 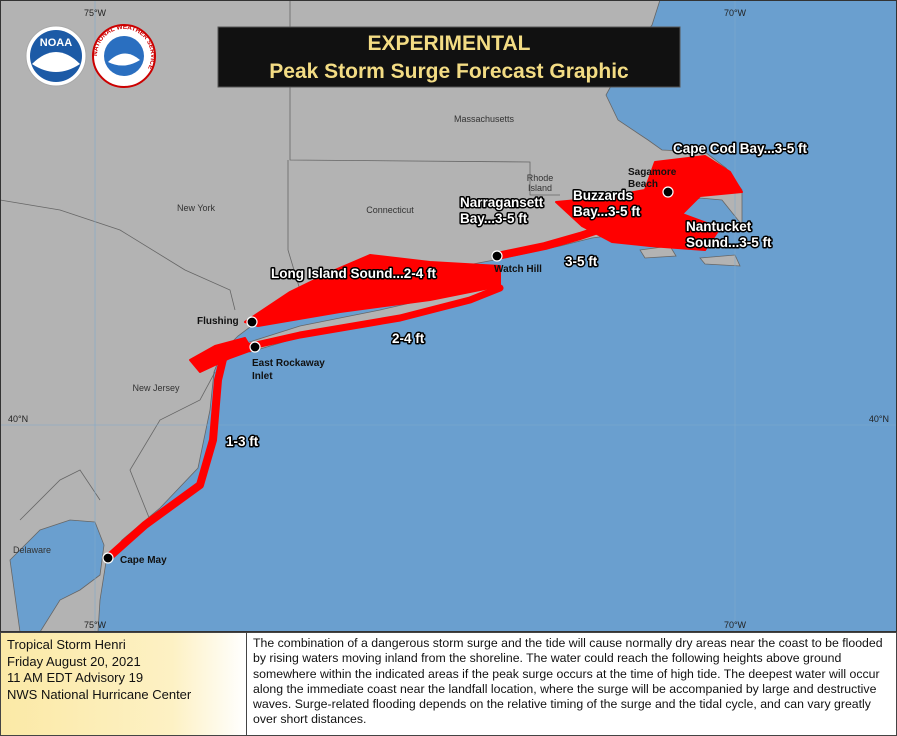 I want to click on logo-text: NOAA, so click(x=56, y=43).